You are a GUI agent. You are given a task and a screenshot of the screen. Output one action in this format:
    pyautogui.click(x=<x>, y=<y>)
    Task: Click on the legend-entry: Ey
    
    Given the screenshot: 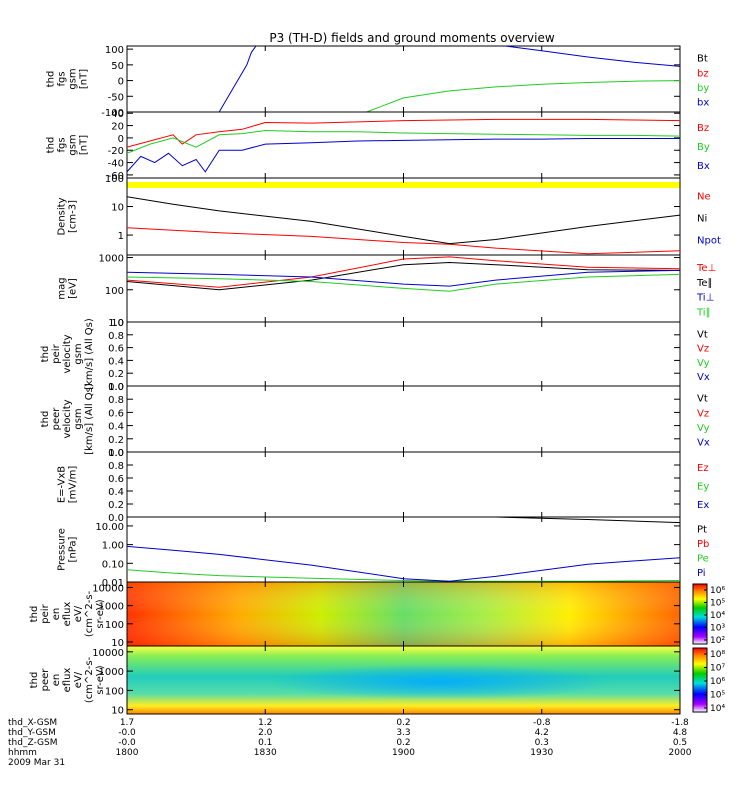 What is the action you would take?
    pyautogui.click(x=703, y=486)
    